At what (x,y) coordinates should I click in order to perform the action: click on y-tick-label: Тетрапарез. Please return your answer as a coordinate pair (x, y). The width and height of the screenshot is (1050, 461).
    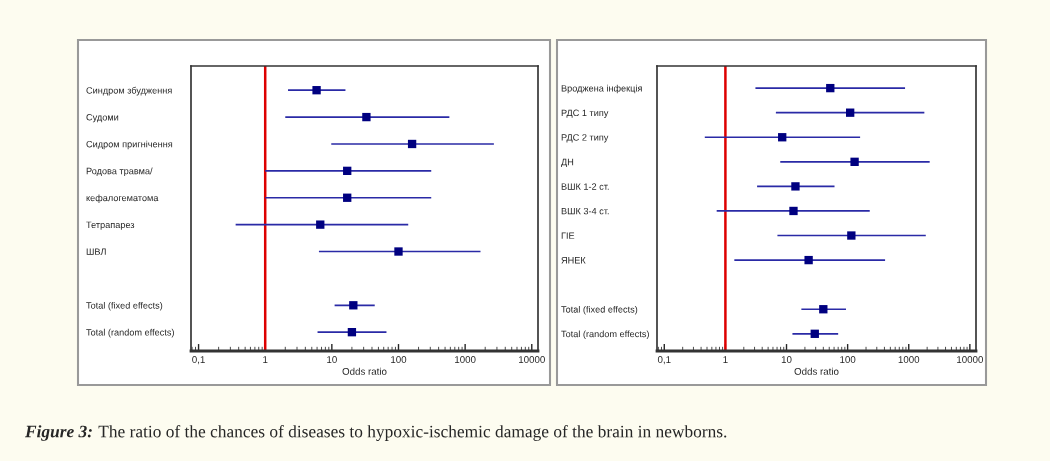
    Looking at the image, I should click on (110, 225).